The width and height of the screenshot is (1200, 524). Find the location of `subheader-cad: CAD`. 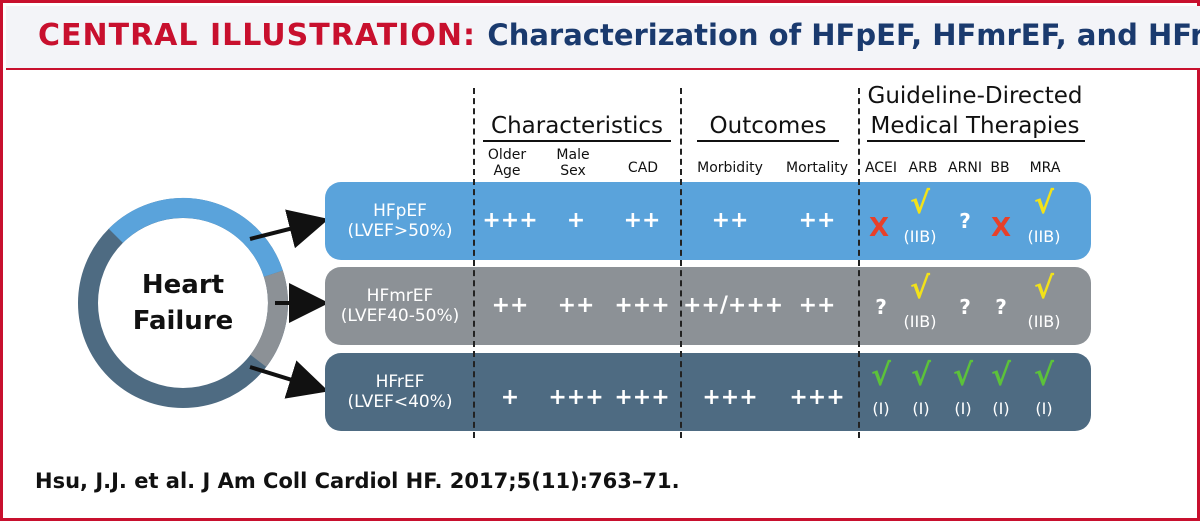

subheader-cad: CAD is located at coordinates (643, 168).